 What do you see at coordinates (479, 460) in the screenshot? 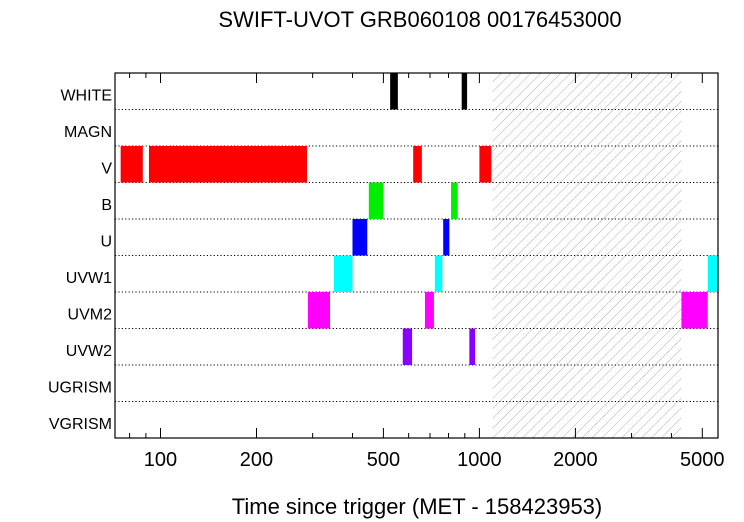
I see `x-tick-label: 1000` at bounding box center [479, 460].